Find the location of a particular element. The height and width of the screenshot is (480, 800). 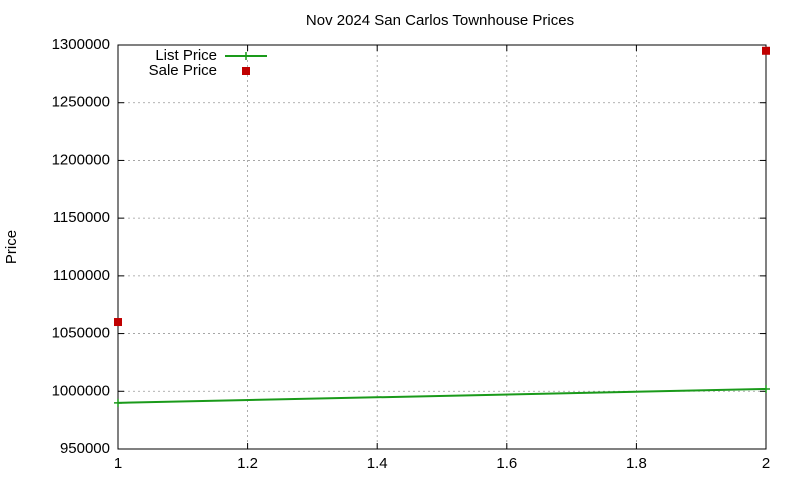

legend-label: Sale Price is located at coordinates (183, 70).